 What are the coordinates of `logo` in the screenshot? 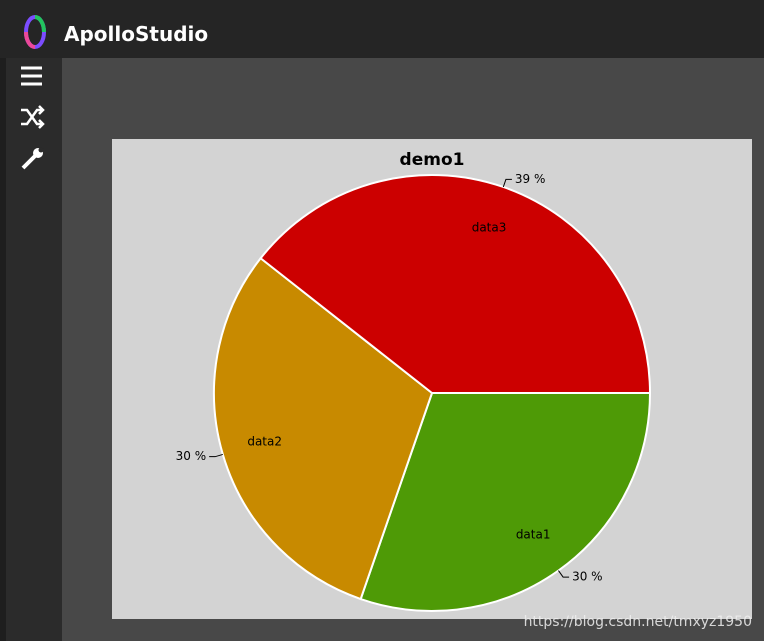 It's located at (35, 32).